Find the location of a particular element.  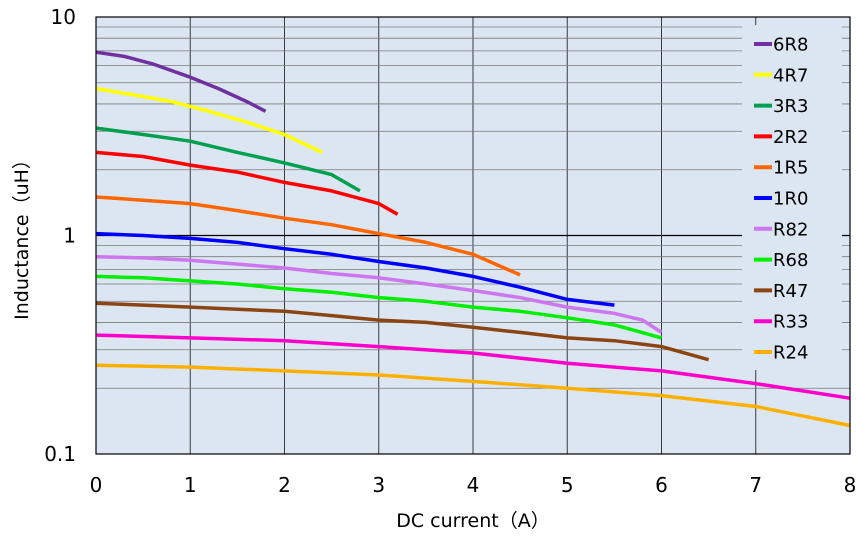

legend: 6R8 4R7 3R3 2R2 1R5 1R0 R82 R68 R47 R33 R24 is located at coordinates (792, 197).